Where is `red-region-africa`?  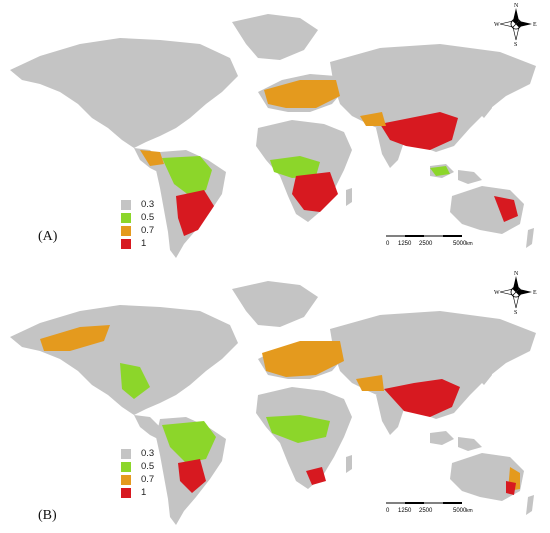 red-region-africa is located at coordinates (315, 192).